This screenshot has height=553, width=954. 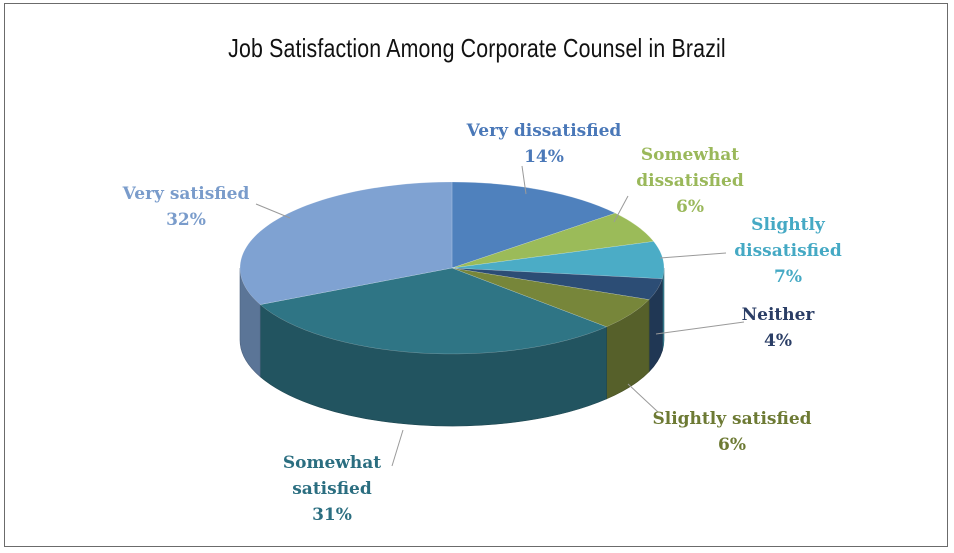 I want to click on data-label-line: 32%, so click(x=186, y=220).